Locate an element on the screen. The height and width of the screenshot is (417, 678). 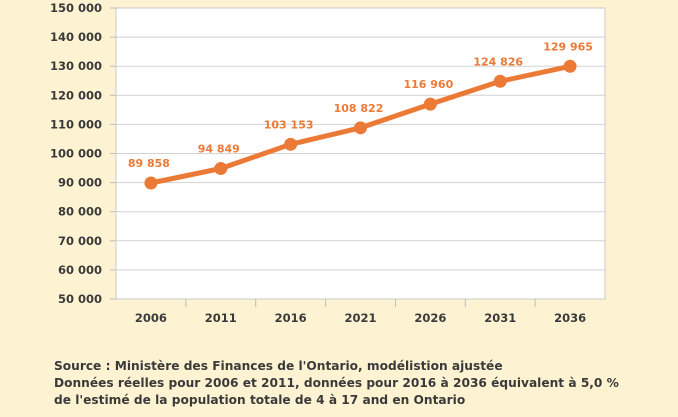
x-tick-label: 2036 is located at coordinates (570, 318).